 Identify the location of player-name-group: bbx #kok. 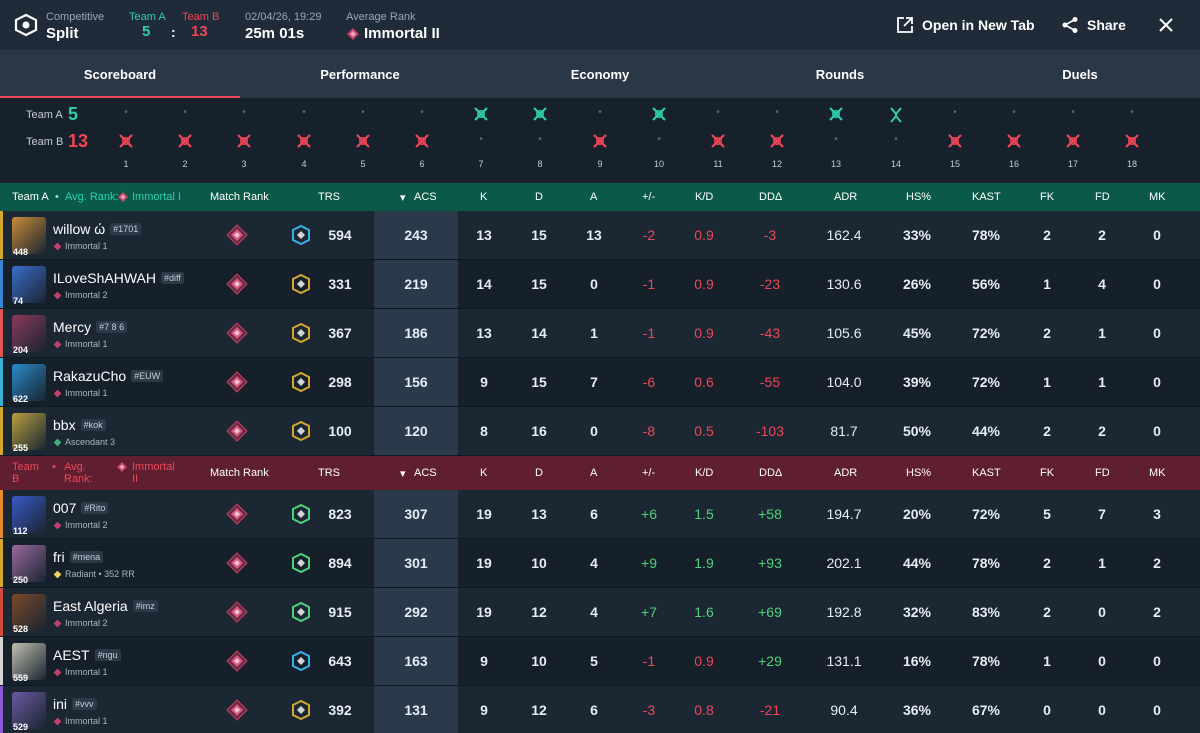
(79, 425).